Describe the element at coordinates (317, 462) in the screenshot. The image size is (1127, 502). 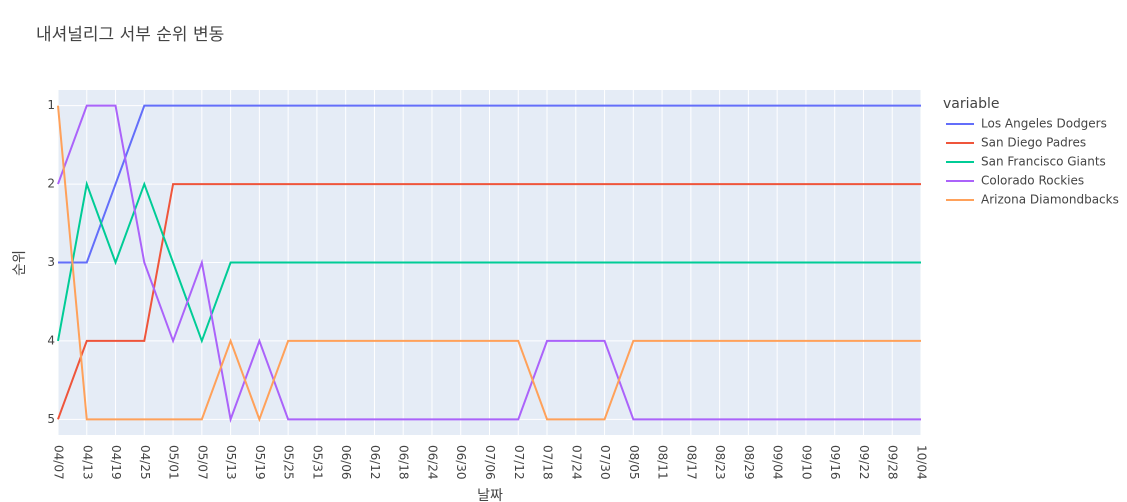
I see `x-tick-label: 05/31` at that location.